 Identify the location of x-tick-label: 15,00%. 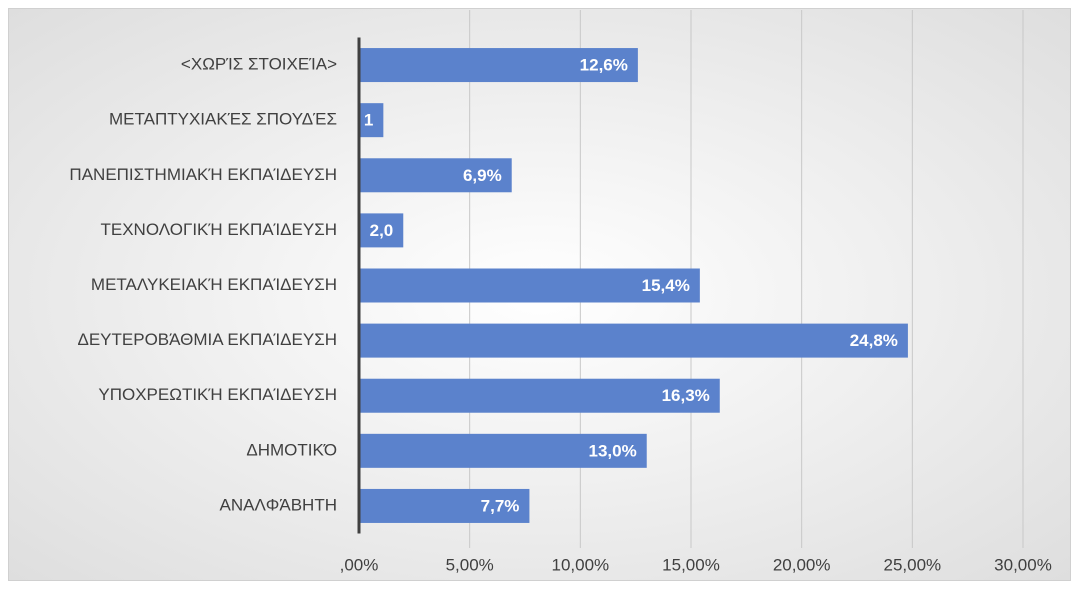
(691, 564).